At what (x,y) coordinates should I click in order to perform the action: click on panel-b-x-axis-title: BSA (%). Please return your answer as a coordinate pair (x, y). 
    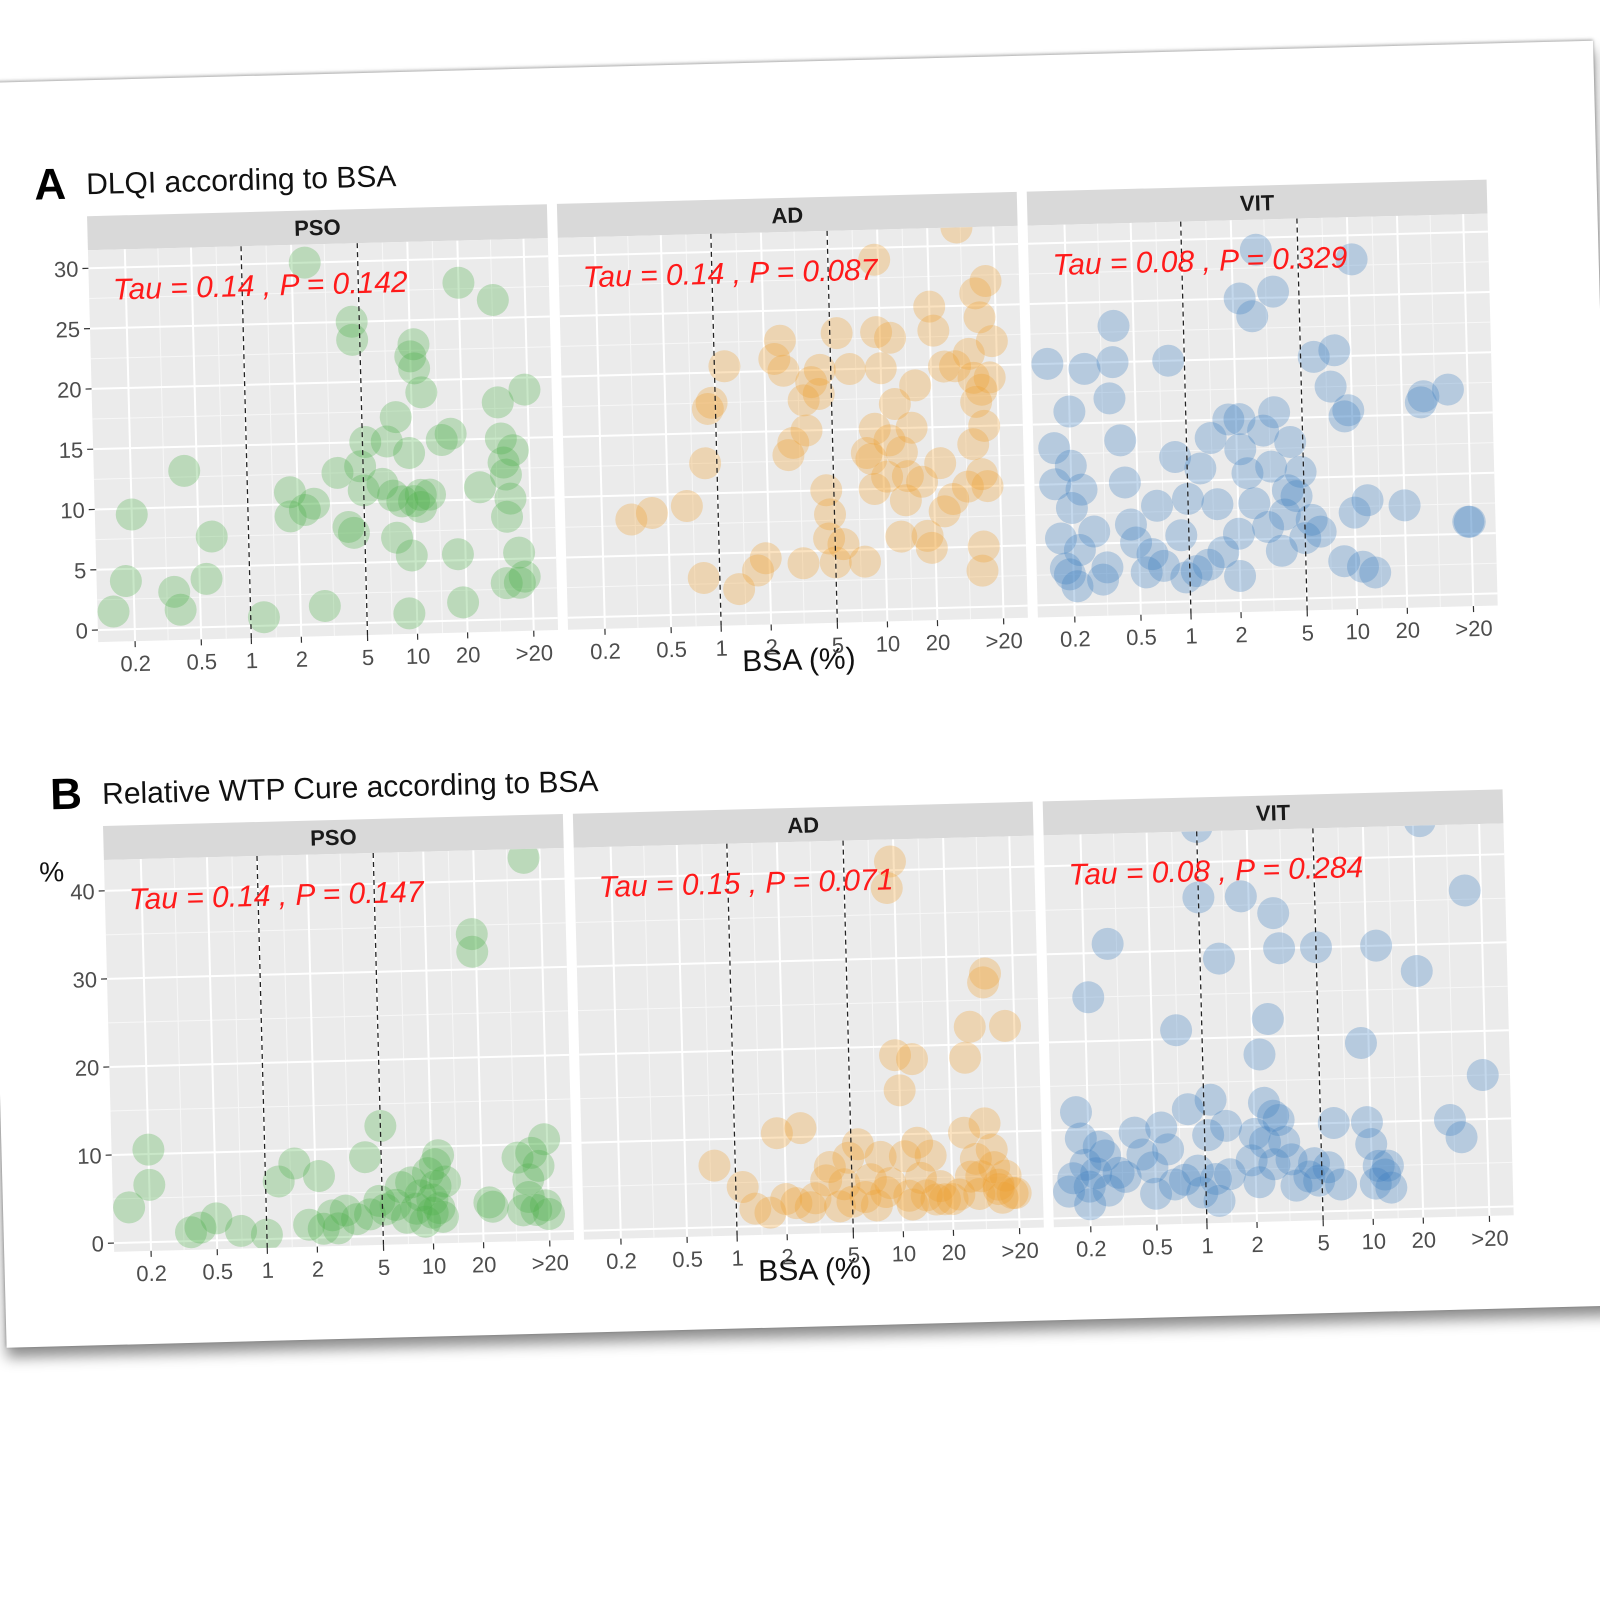
    Looking at the image, I should click on (815, 1270).